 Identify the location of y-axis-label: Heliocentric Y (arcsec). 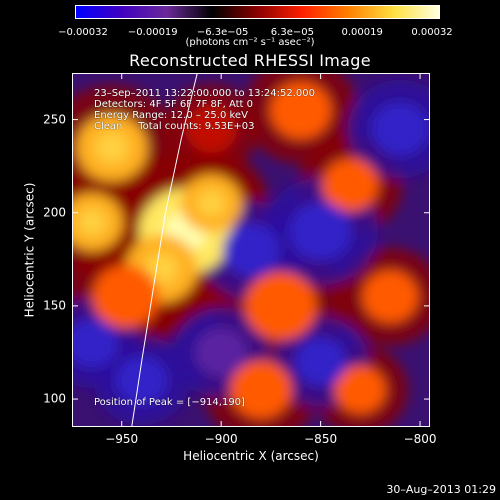
(29, 250).